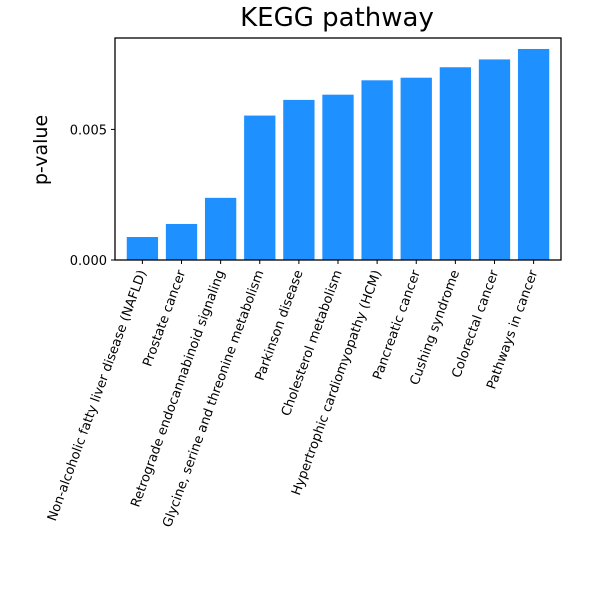 The height and width of the screenshot is (600, 600). What do you see at coordinates (164, 318) in the screenshot?
I see `x-tick-label: Prostate cancer` at bounding box center [164, 318].